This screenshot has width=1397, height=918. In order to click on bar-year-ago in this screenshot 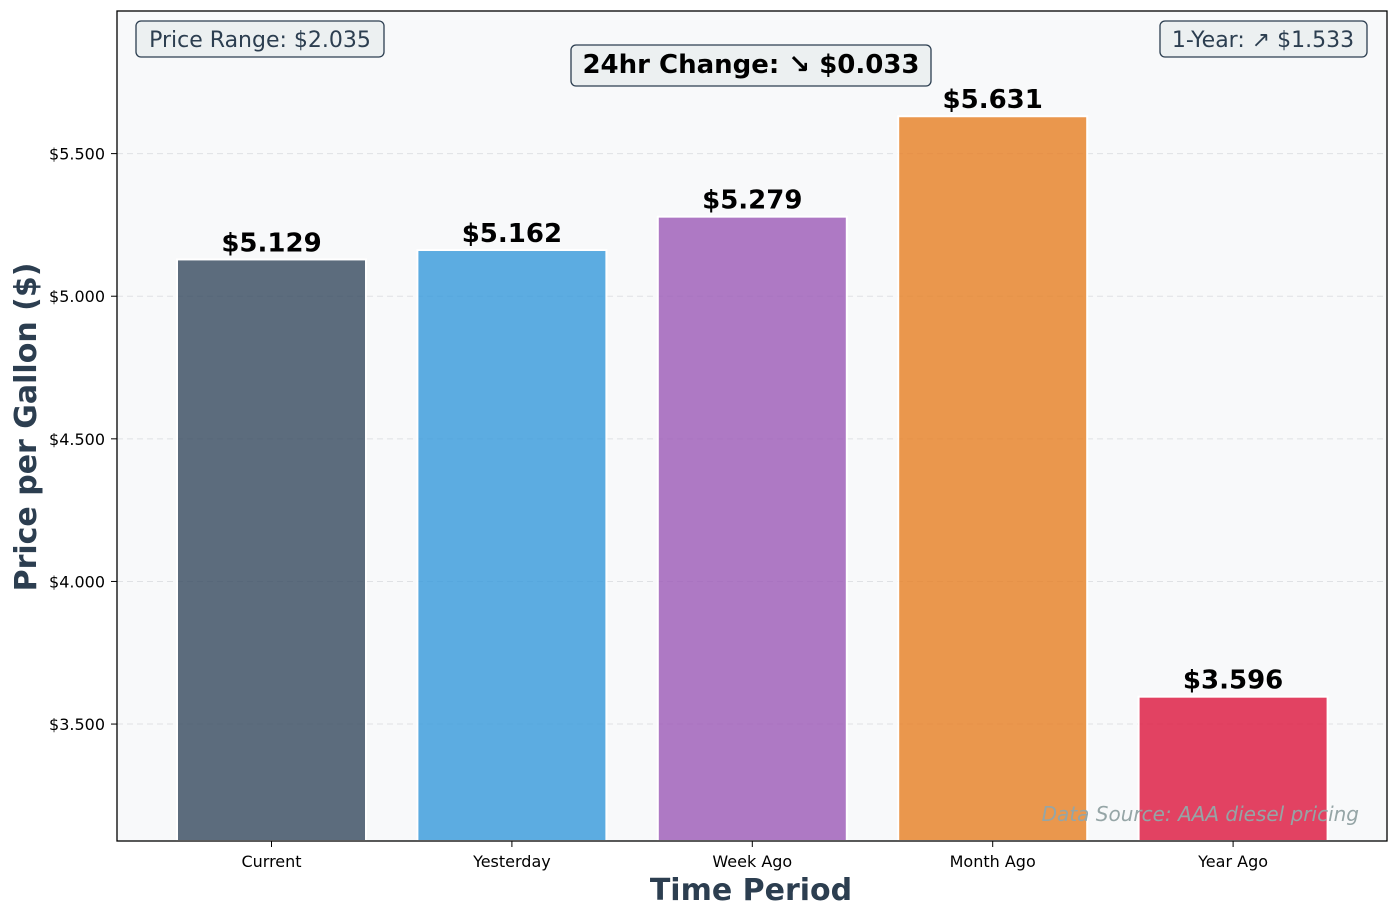, I will do `click(1233, 769)`.